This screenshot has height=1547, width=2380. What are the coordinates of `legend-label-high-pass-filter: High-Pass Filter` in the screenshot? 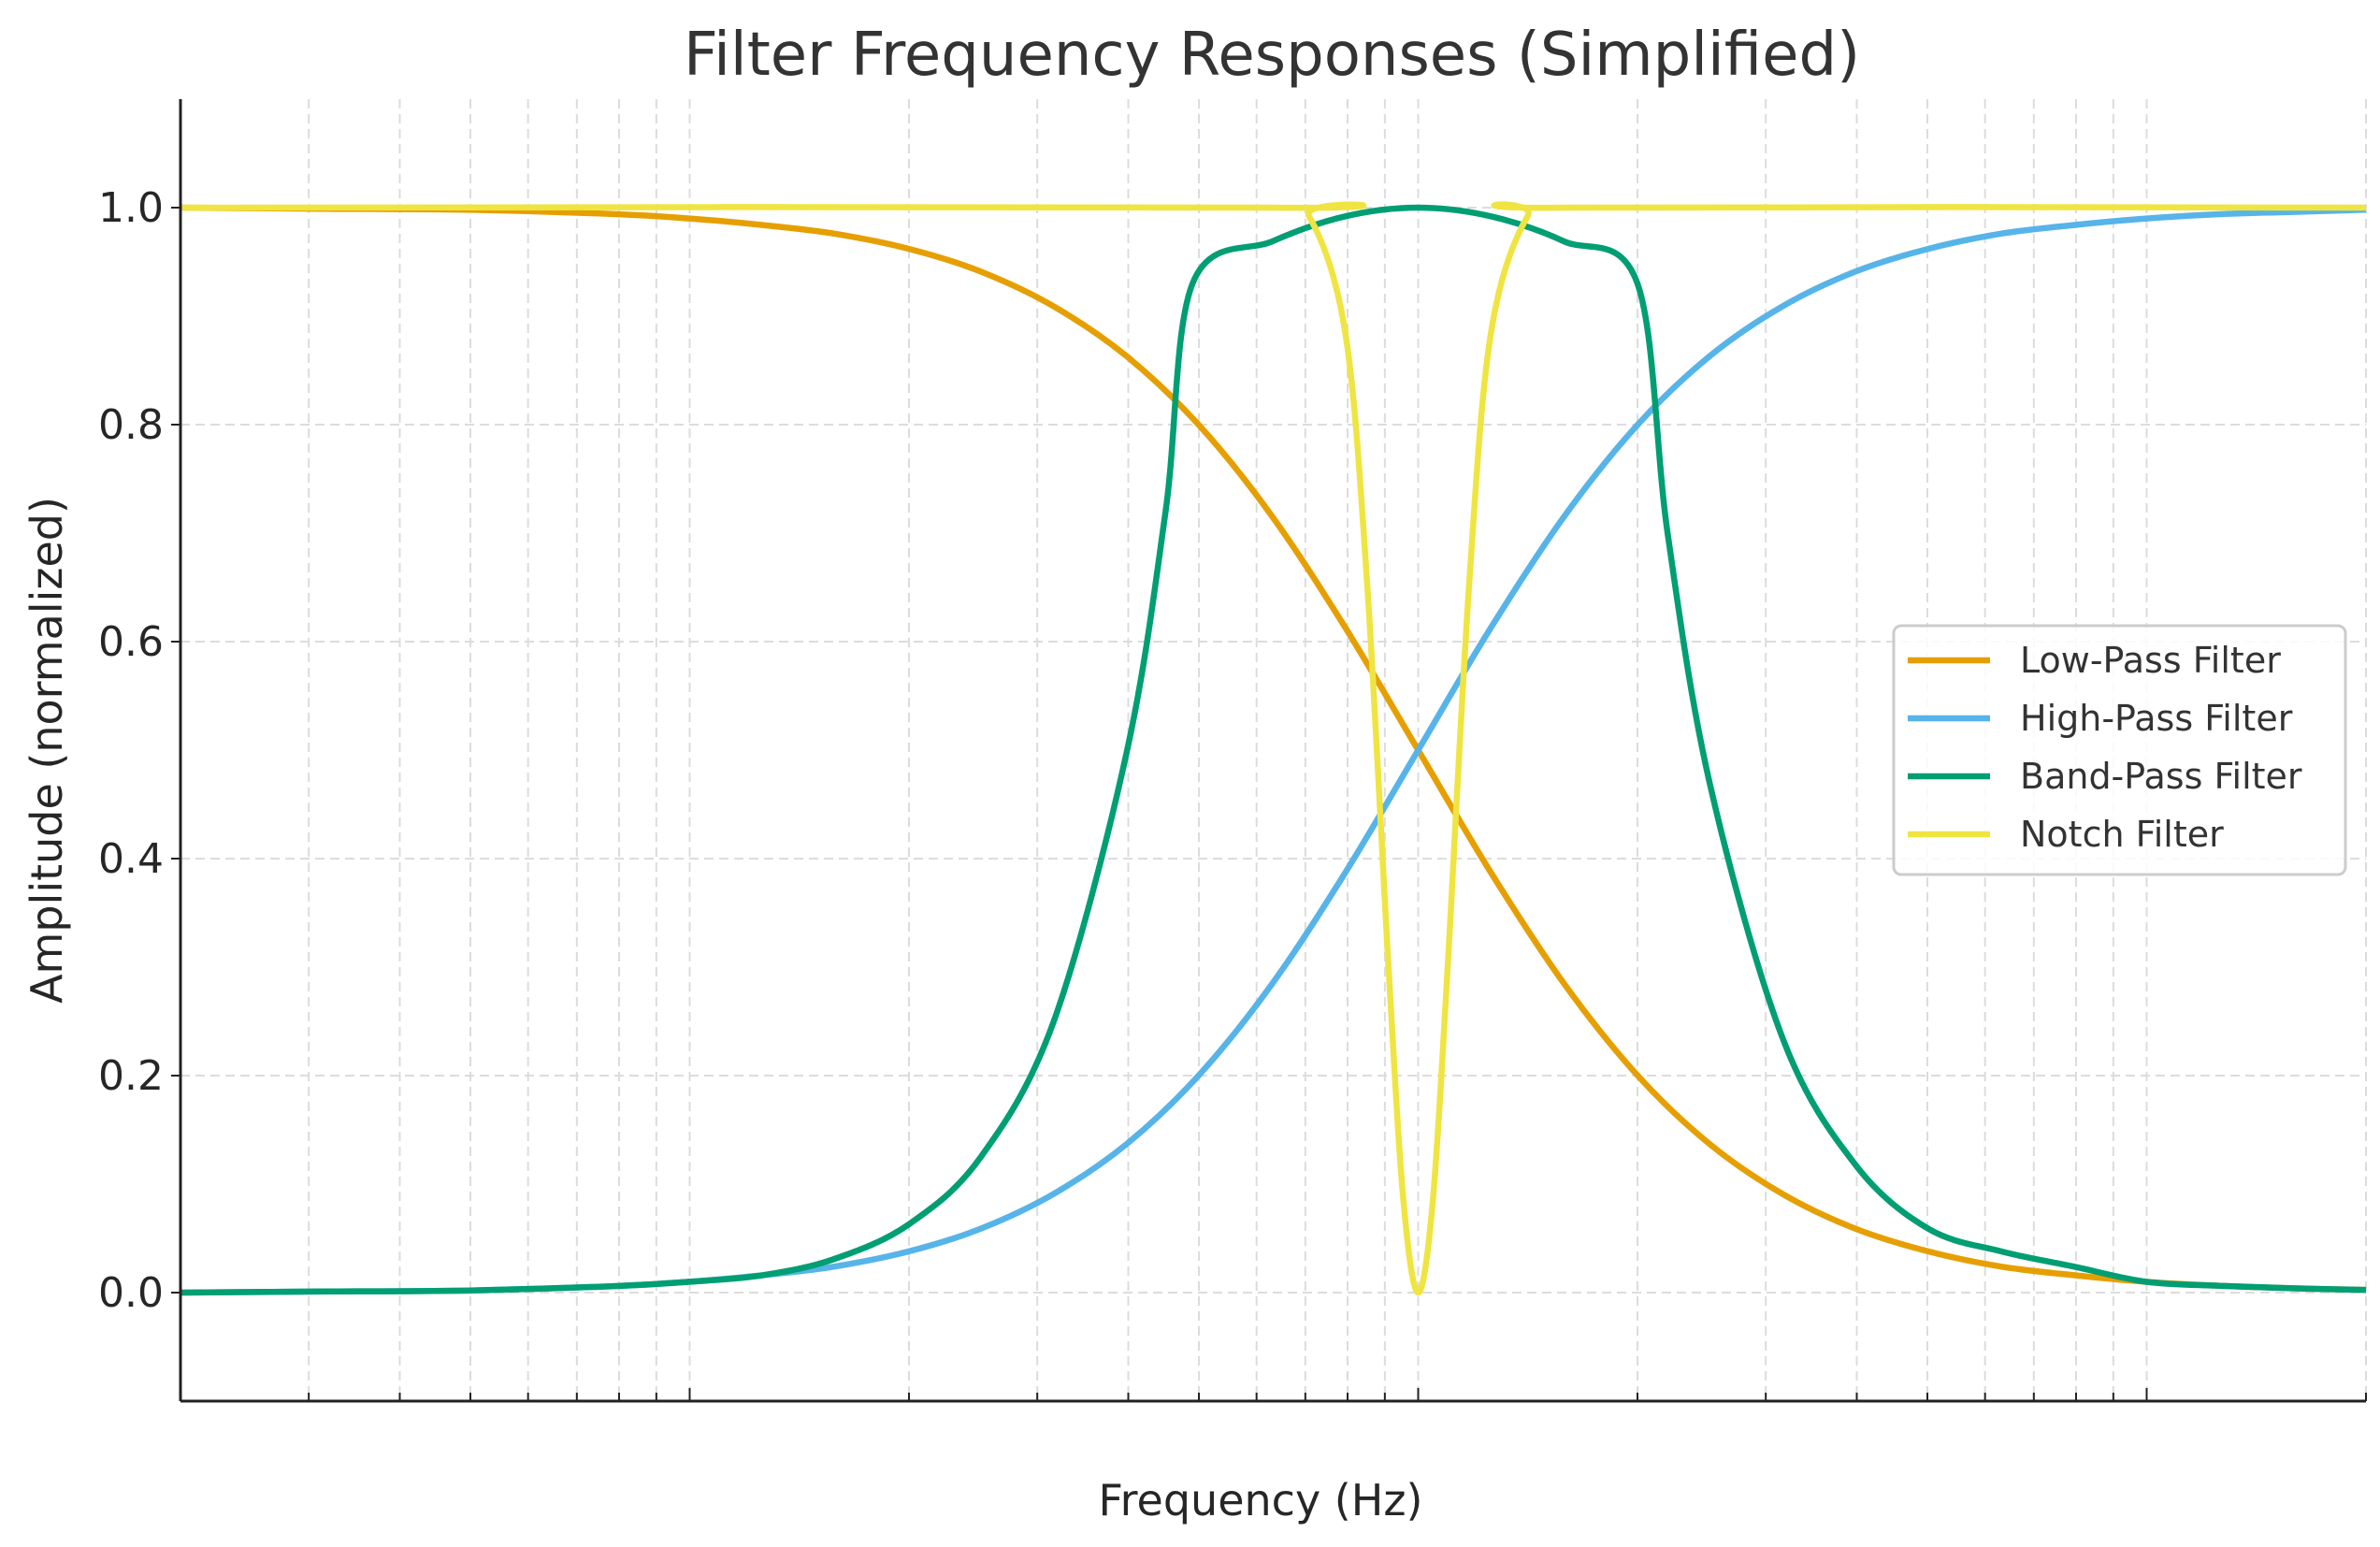 It's located at (2156, 718).